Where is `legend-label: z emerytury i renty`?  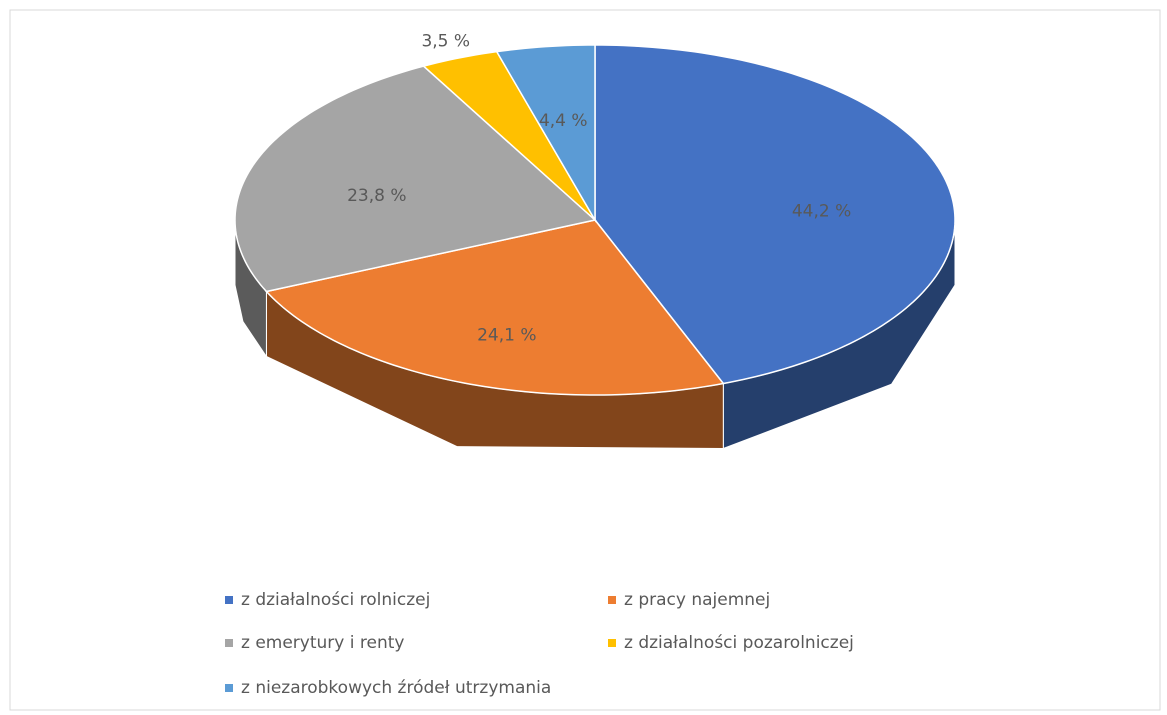
legend-label: z emerytury i renty is located at coordinates (322, 643).